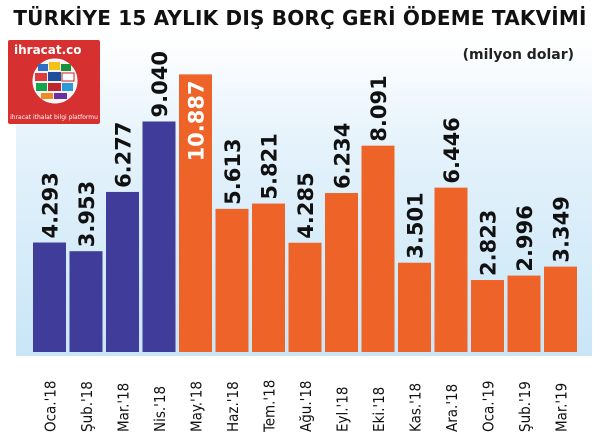 The width and height of the screenshot is (600, 437). What do you see at coordinates (562, 229) in the screenshot?
I see `value-label-15: 3.349` at bounding box center [562, 229].